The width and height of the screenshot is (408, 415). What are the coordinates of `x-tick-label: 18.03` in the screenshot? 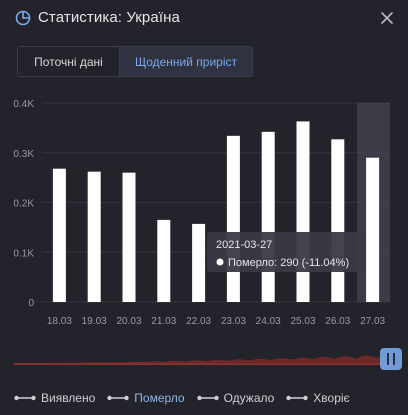 It's located at (59, 321).